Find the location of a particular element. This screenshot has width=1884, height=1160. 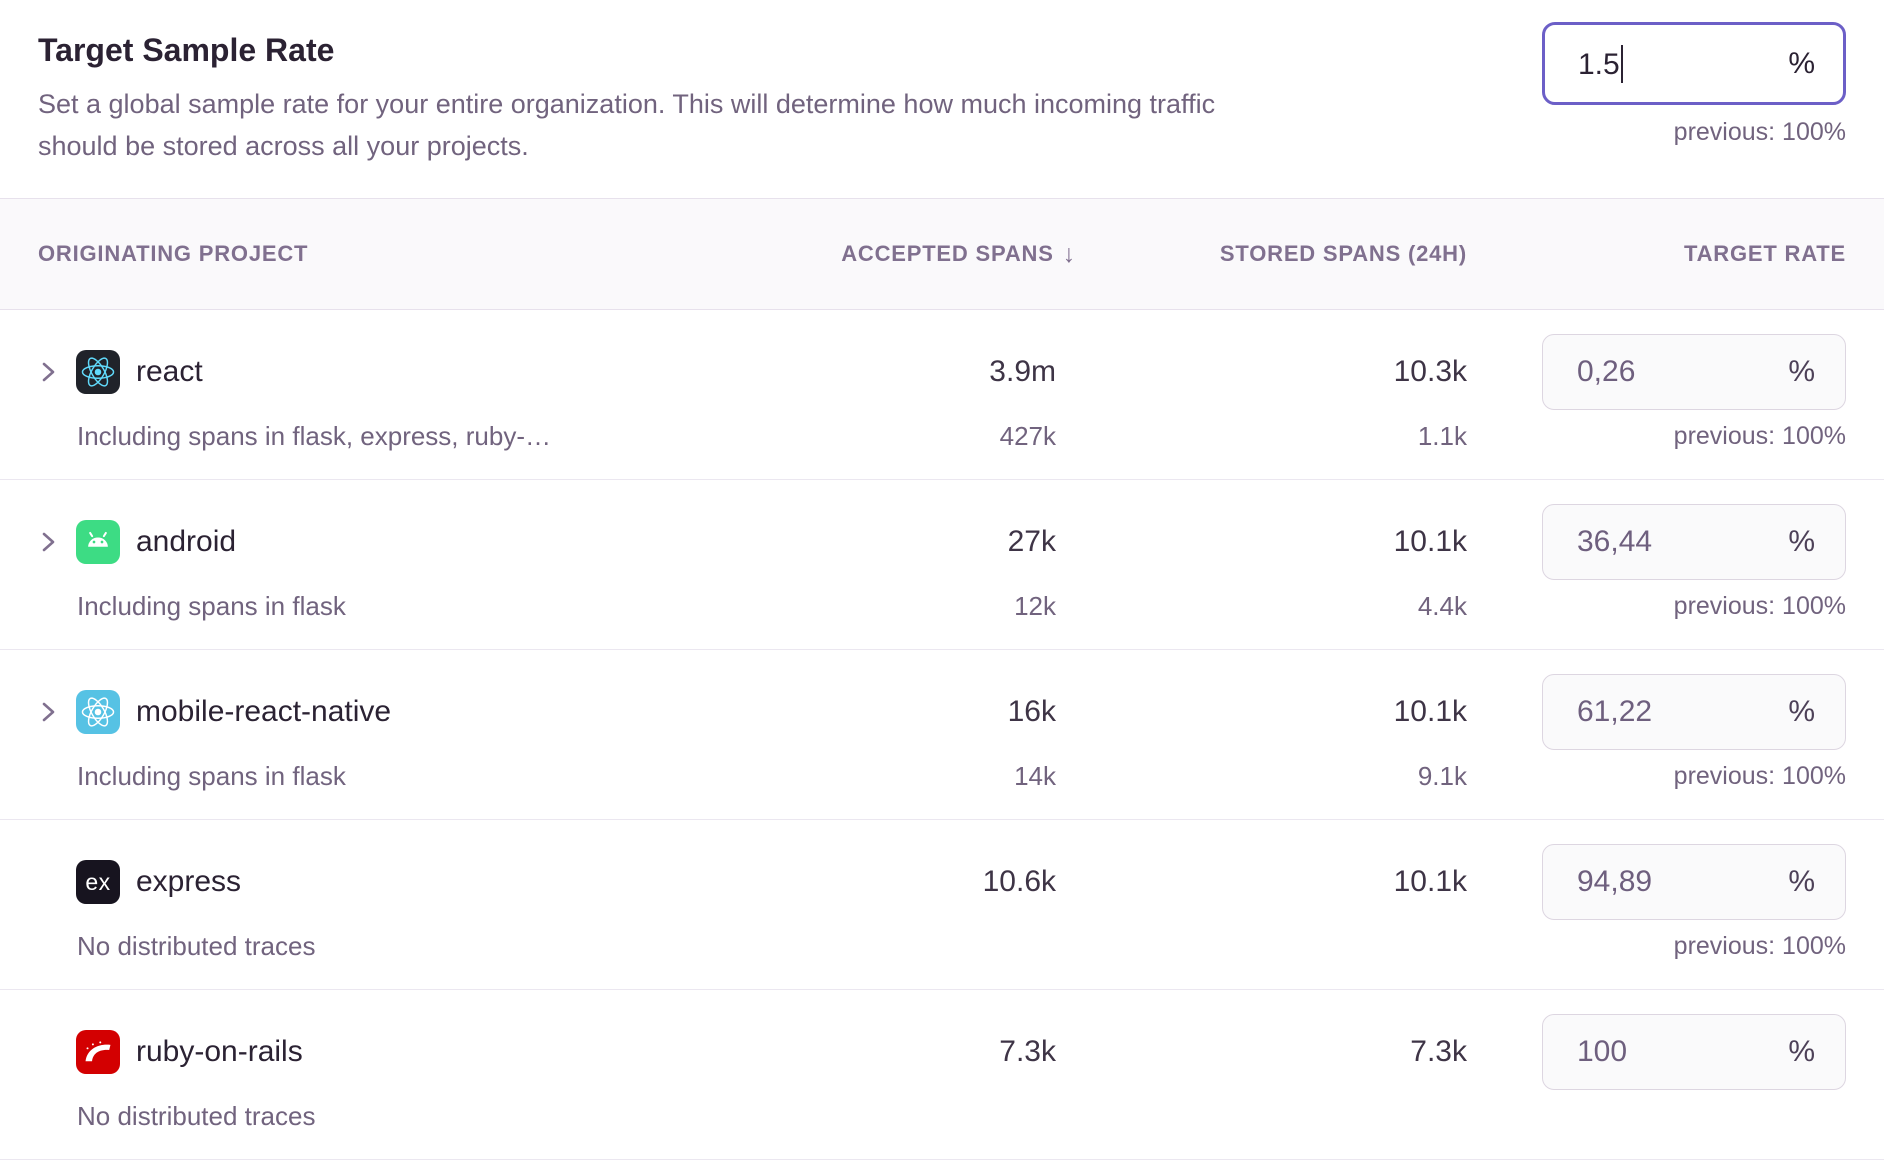

column-stored-spans: STORED SPANS (24H) is located at coordinates (1343, 253).